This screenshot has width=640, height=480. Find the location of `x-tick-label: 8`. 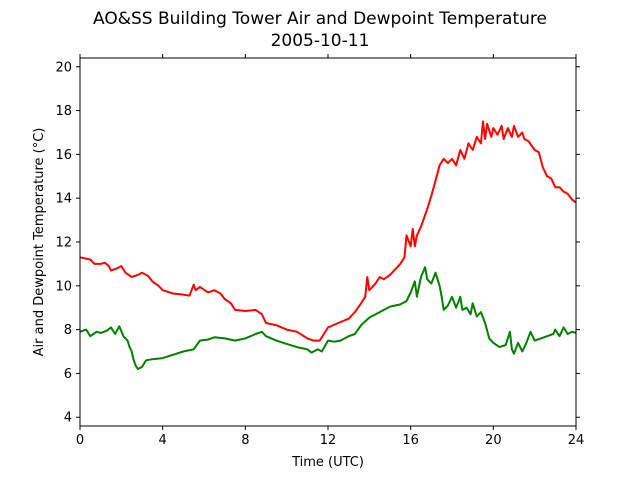

x-tick-label: 8 is located at coordinates (245, 440).